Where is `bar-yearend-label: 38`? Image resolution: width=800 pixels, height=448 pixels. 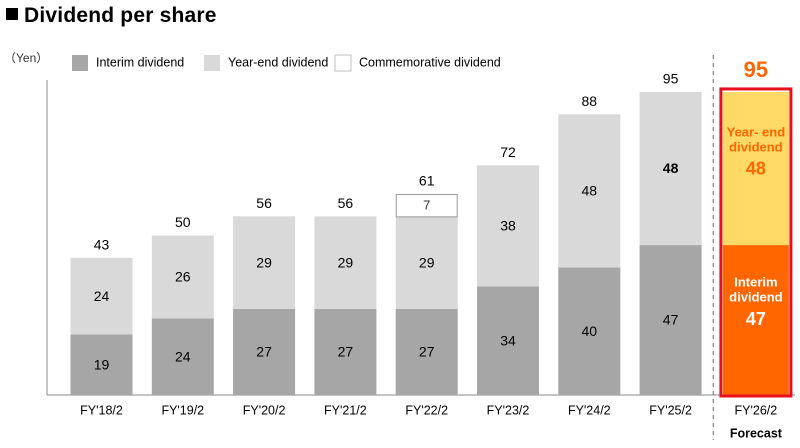 bar-yearend-label: 38 is located at coordinates (508, 226).